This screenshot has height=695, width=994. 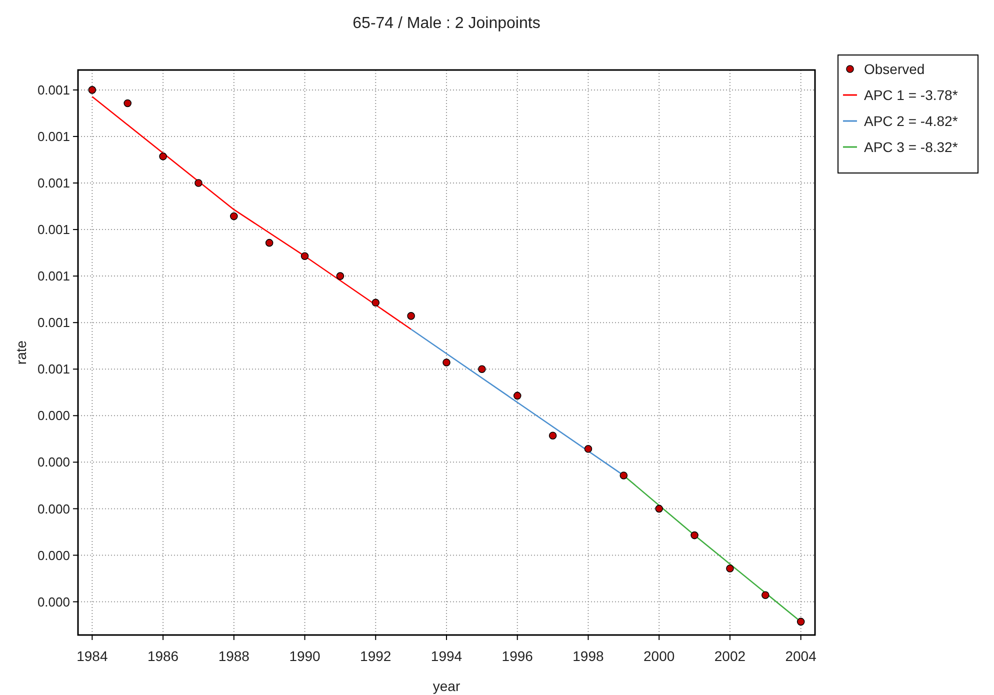 What do you see at coordinates (446, 686) in the screenshot?
I see `x-axis-title: year` at bounding box center [446, 686].